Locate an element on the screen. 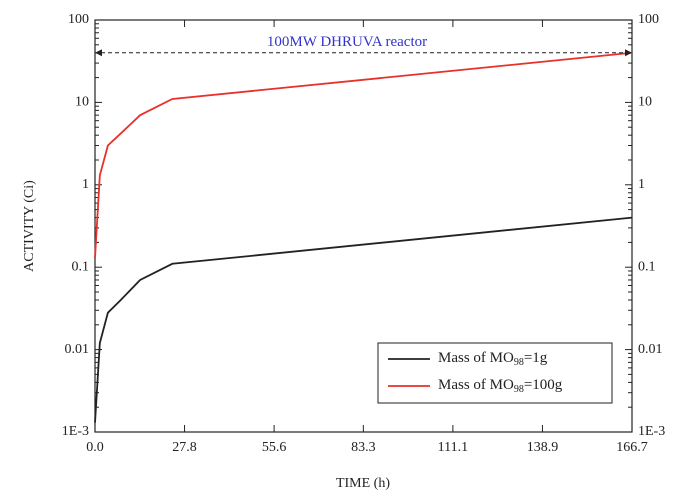 The width and height of the screenshot is (693, 496). reference-label: 100MW DHRUVA reactor is located at coordinates (347, 42).